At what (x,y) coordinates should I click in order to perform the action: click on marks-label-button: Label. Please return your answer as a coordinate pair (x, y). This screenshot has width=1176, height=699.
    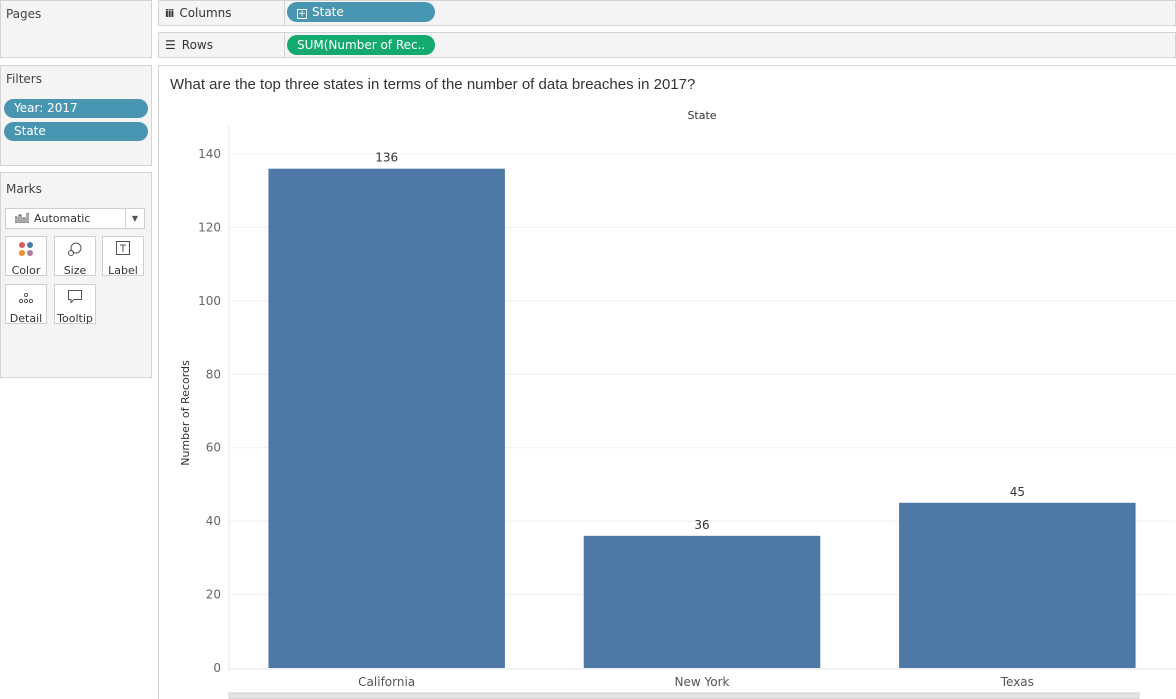
    Looking at the image, I should click on (123, 256).